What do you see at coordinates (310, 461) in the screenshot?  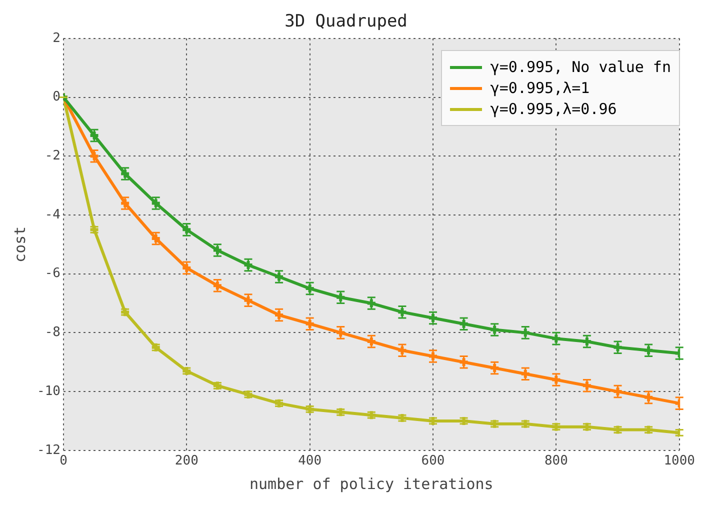 I see `x-tick-label: 400` at bounding box center [310, 461].